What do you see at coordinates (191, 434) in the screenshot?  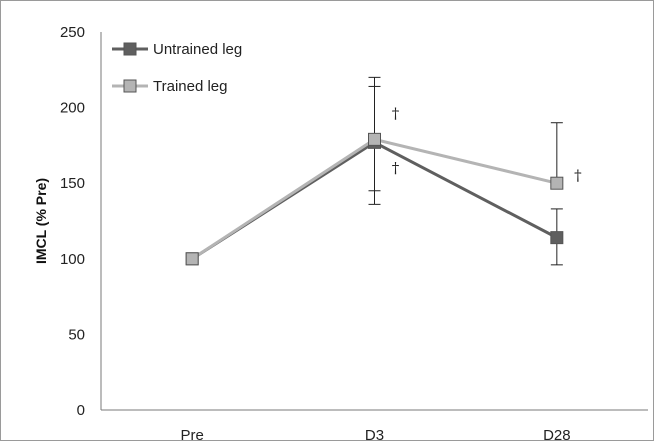 I see `x-tick-label: Pre` at bounding box center [191, 434].